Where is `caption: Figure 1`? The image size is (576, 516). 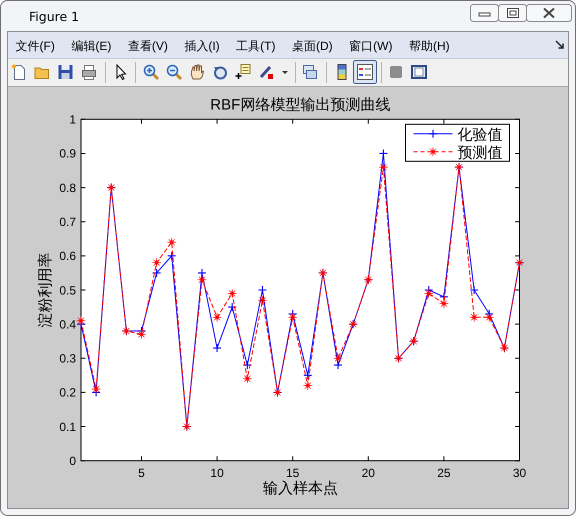 caption: Figure 1 is located at coordinates (54, 16).